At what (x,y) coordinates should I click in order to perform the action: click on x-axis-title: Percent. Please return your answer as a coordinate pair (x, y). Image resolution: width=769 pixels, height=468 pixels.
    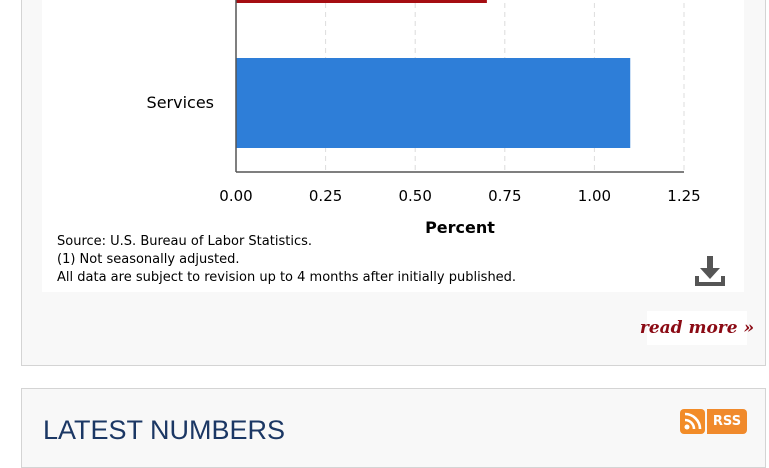
    Looking at the image, I should click on (460, 227).